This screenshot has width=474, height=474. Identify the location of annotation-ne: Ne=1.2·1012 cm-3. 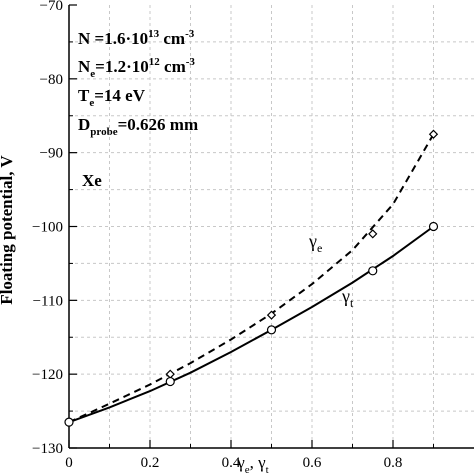
(136, 68).